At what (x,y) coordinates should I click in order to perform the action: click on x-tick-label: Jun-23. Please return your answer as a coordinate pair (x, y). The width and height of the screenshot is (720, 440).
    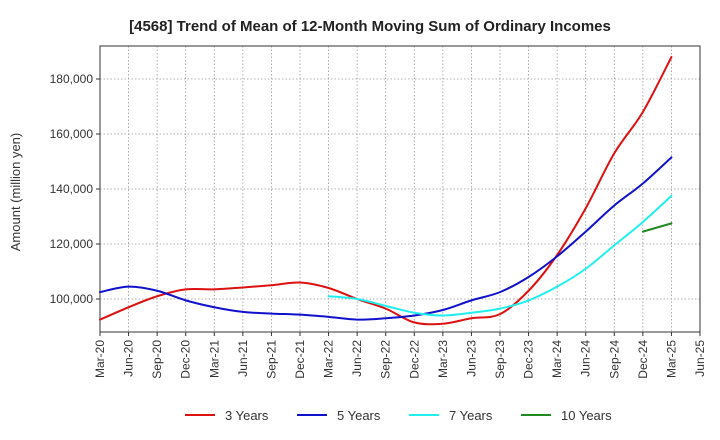
    Looking at the image, I should click on (471, 358).